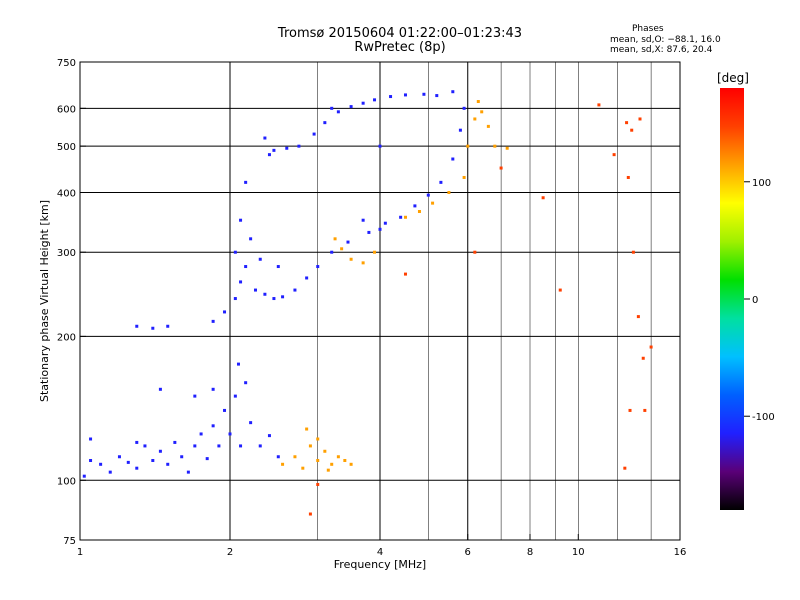 This screenshot has height=600, width=800. Describe the element at coordinates (66, 253) in the screenshot. I see `y-tick-label: 300` at that location.